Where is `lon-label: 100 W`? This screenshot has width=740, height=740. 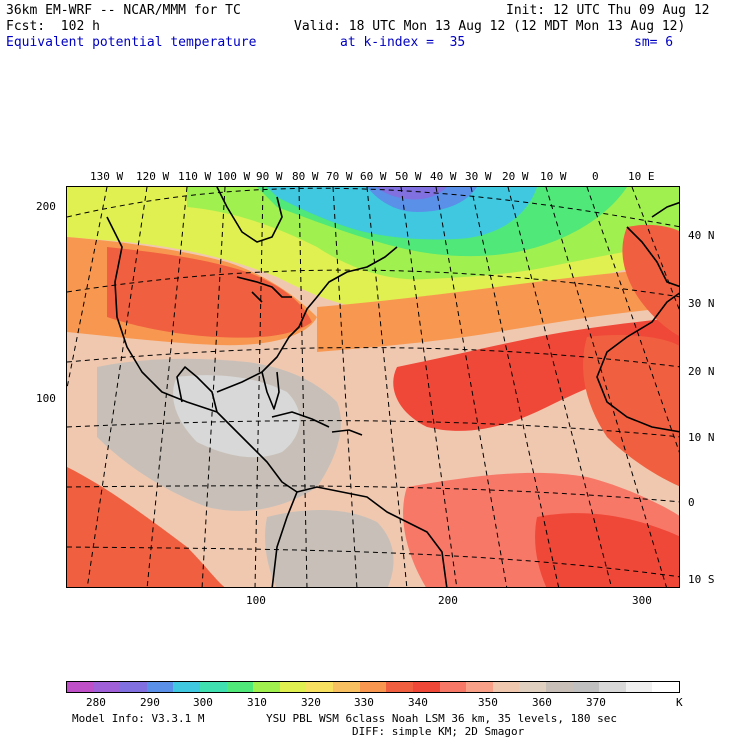 lon-label: 100 W is located at coordinates (234, 176).